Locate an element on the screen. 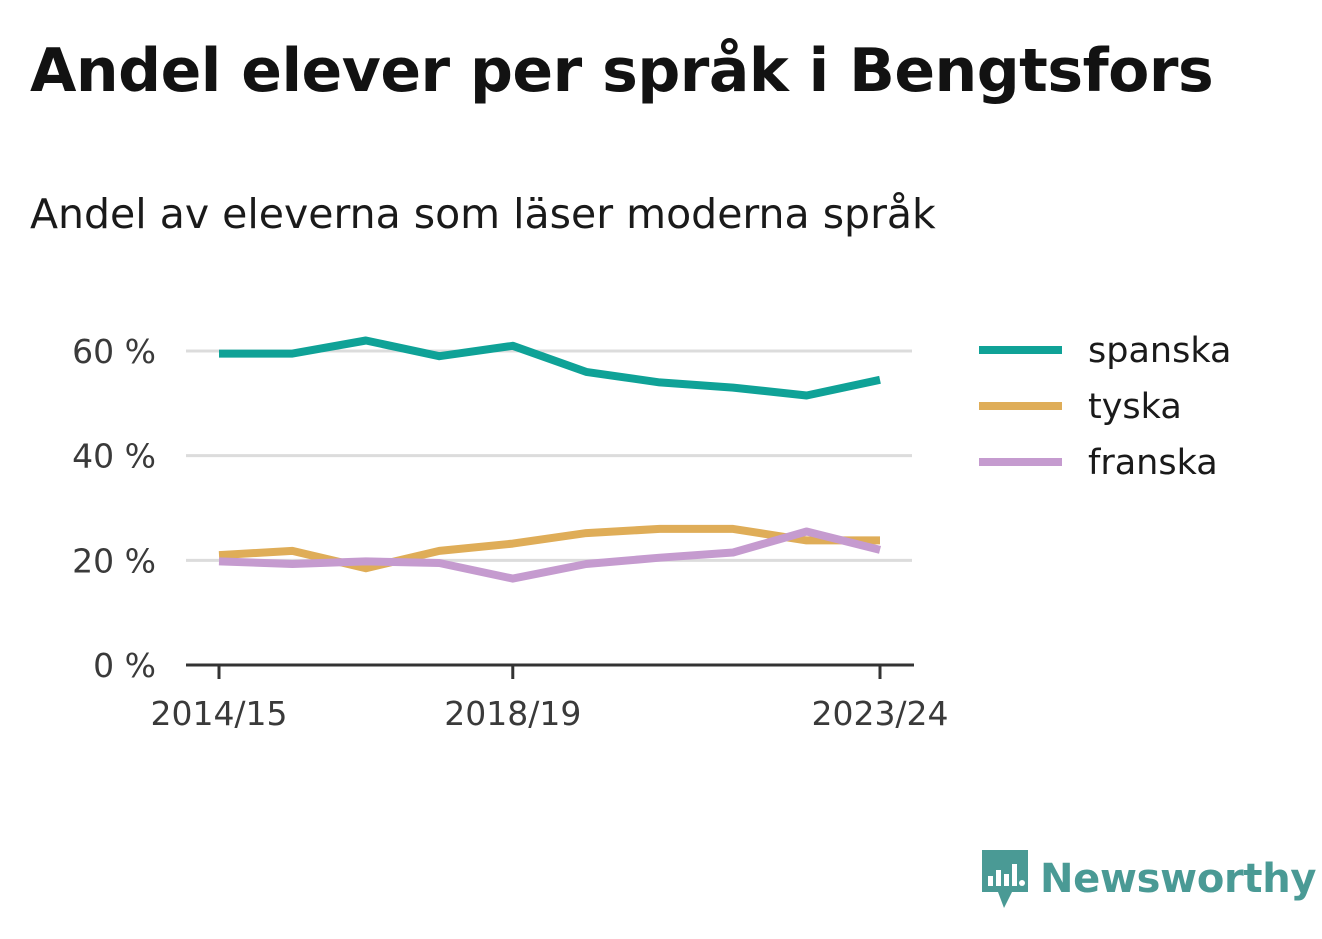 The width and height of the screenshot is (1322, 939). y-tick-label: 0 % is located at coordinates (124, 665).